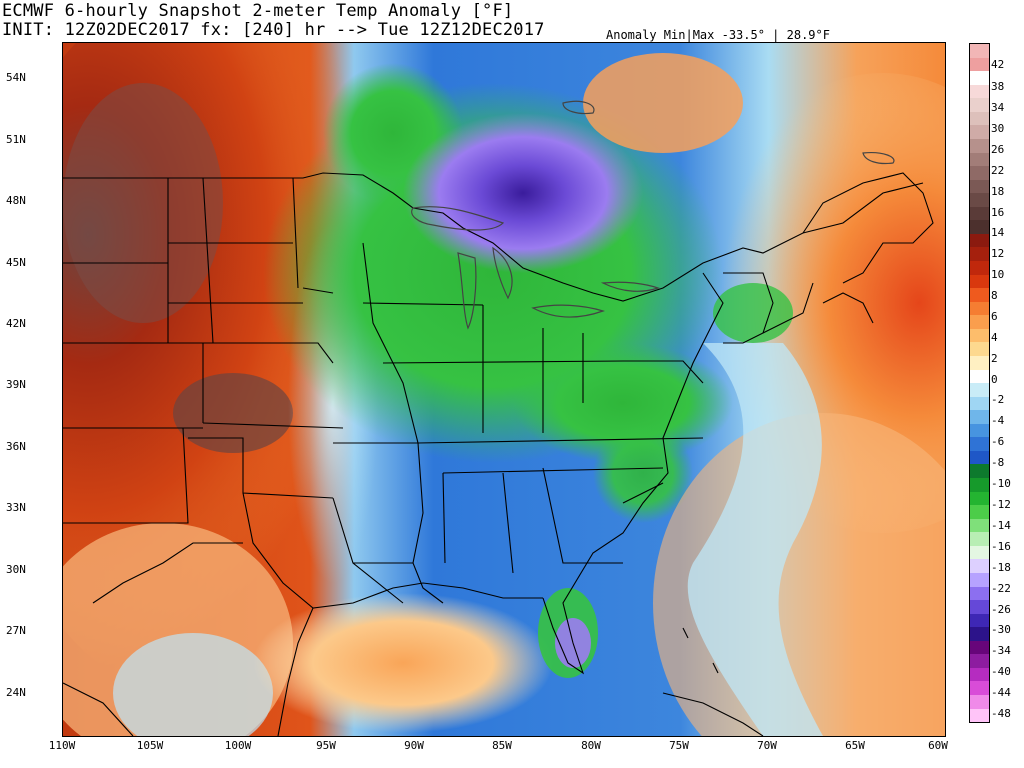  What do you see at coordinates (62, 745) in the screenshot?
I see `lon-label: 110W` at bounding box center [62, 745].